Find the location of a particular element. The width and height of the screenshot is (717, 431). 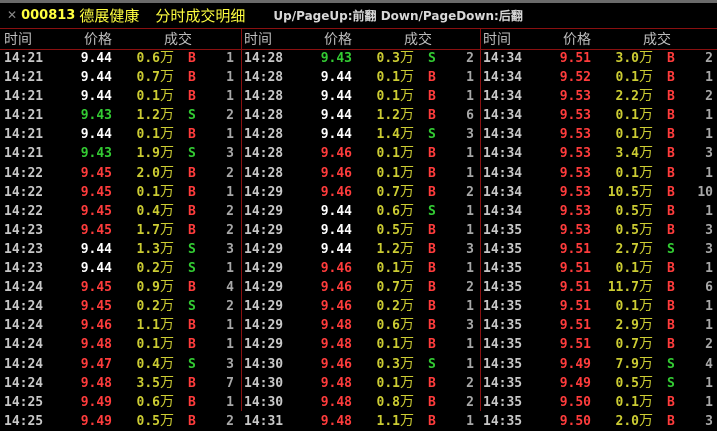

column-header-volume: 成交 is located at coordinates (178, 40).